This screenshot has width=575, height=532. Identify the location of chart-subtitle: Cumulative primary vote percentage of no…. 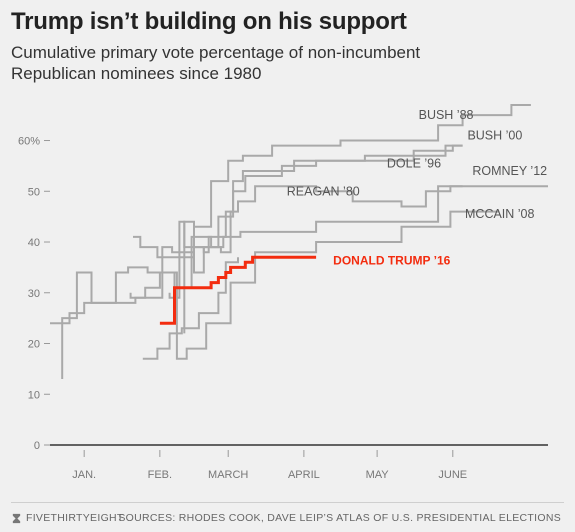
(281, 63).